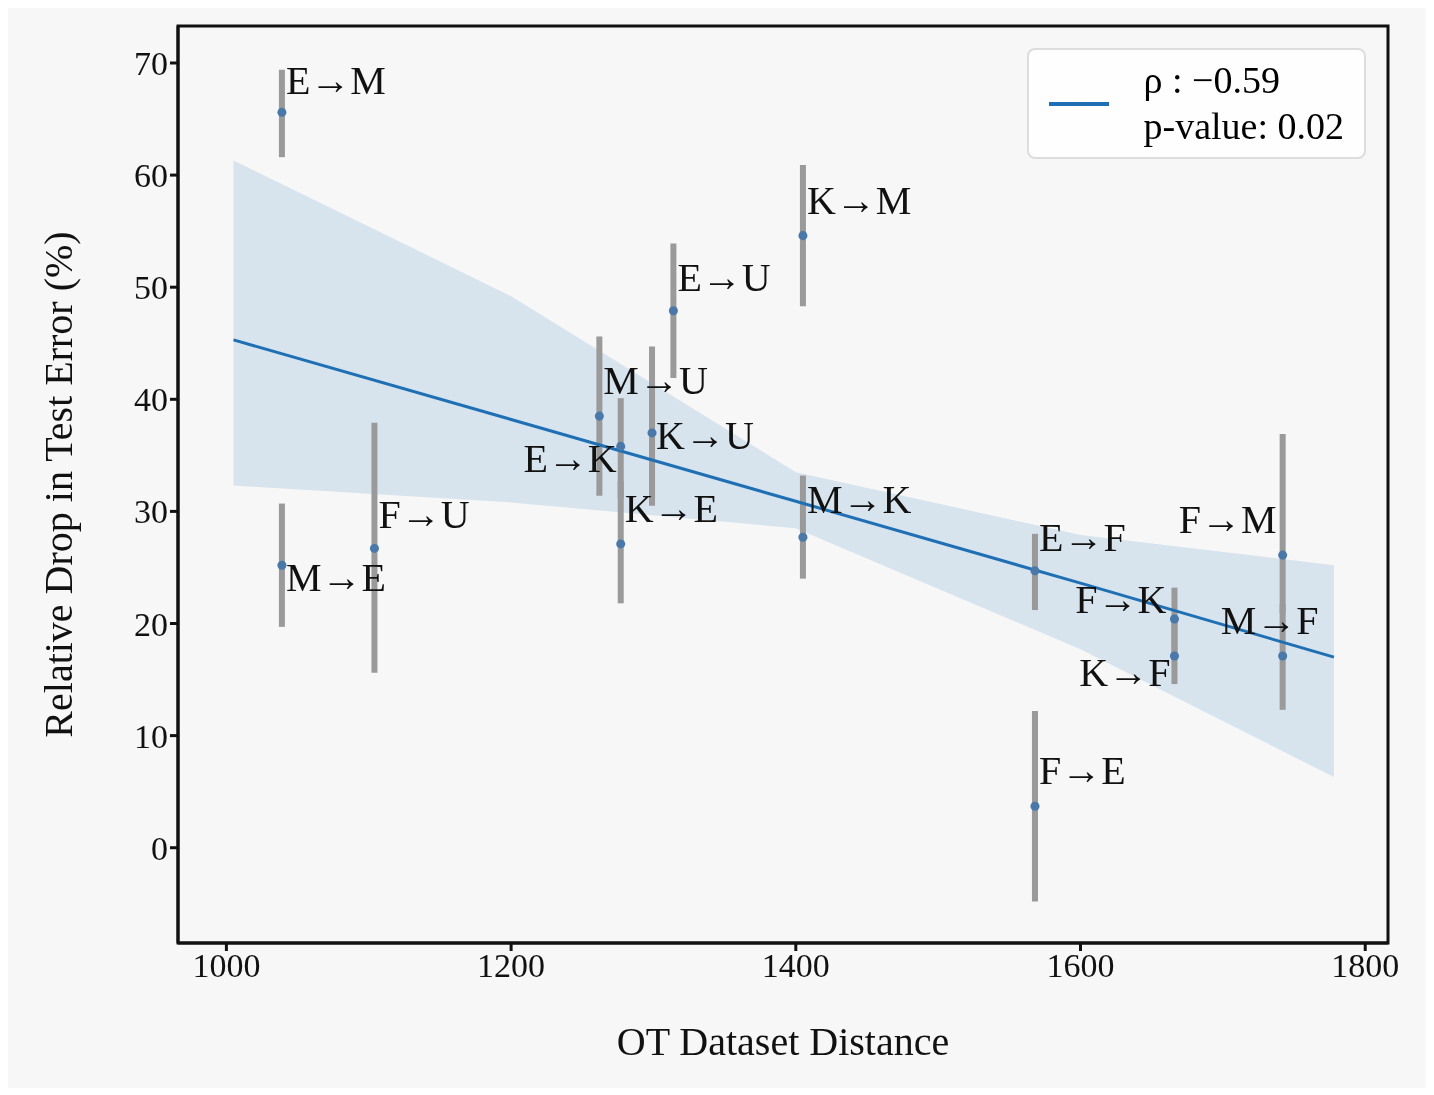  I want to click on x-tick-label: 1400, so click(795, 966).